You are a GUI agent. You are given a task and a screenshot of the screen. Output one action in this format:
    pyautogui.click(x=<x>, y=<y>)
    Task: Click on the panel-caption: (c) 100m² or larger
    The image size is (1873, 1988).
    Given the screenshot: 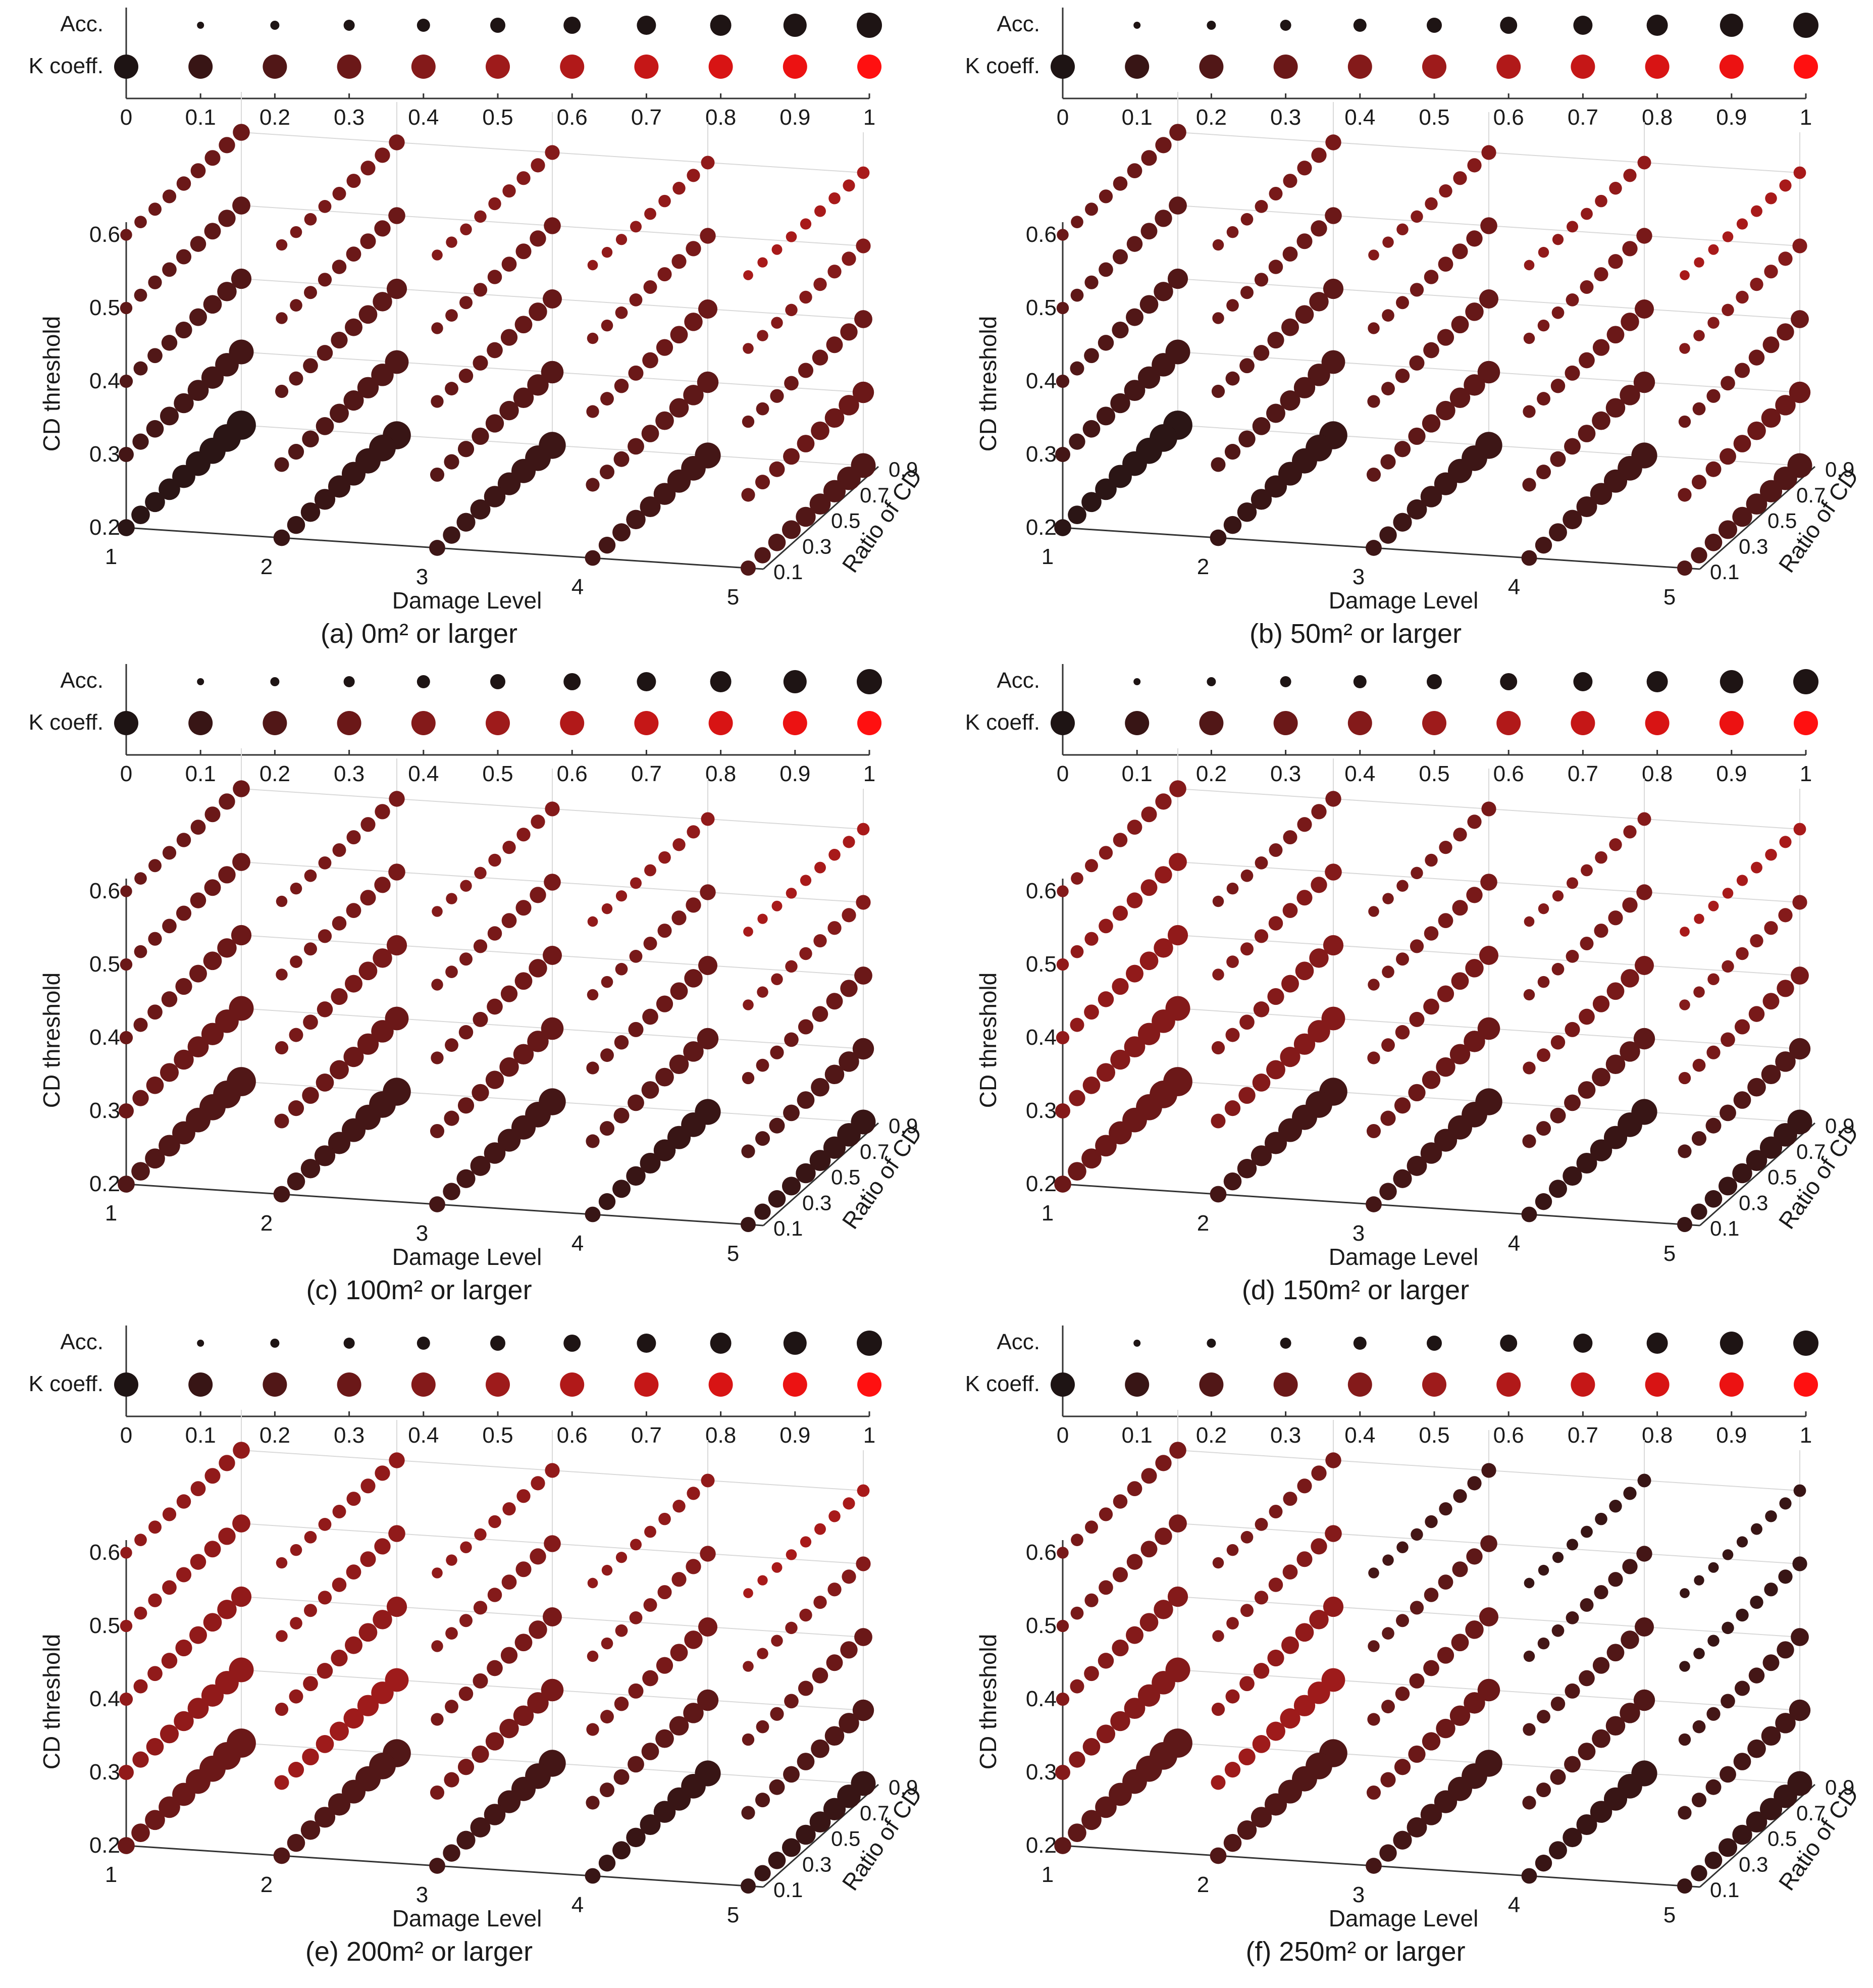 What is the action you would take?
    pyautogui.click(x=419, y=1290)
    